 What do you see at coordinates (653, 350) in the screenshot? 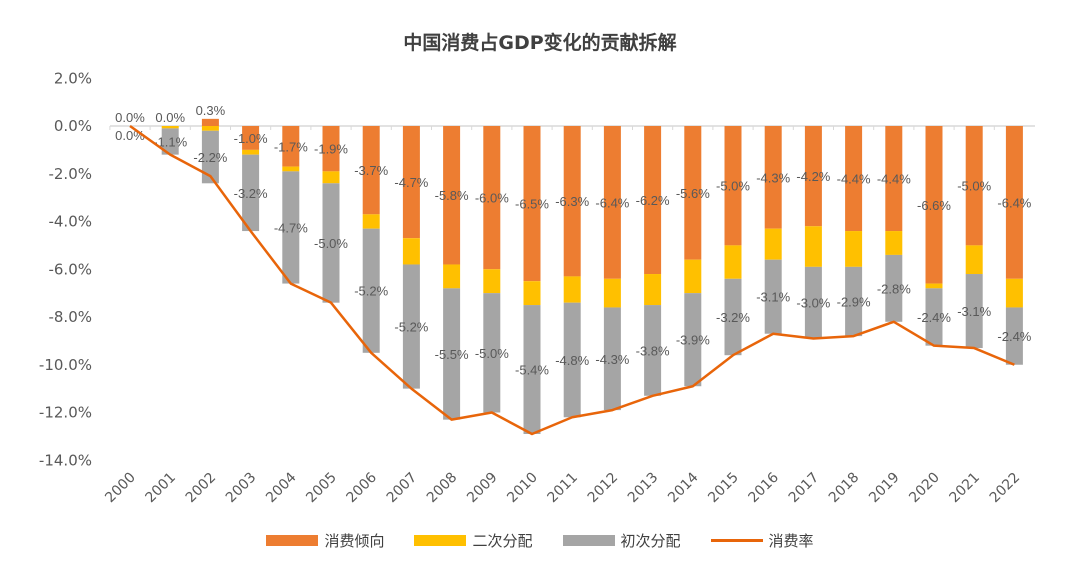
I see `data-label: -3.8%` at bounding box center [653, 350].